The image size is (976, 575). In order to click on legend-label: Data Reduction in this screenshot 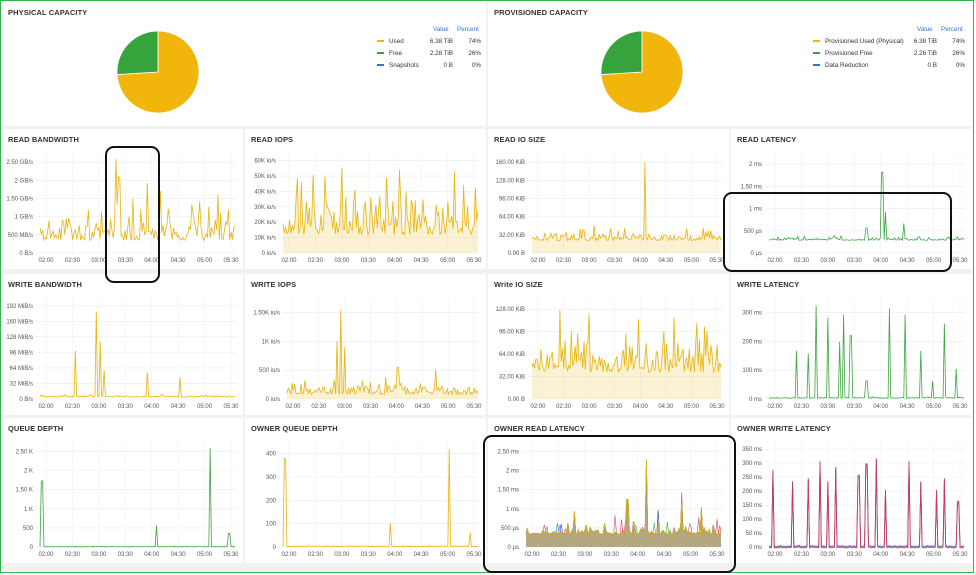, I will do `click(847, 65)`.